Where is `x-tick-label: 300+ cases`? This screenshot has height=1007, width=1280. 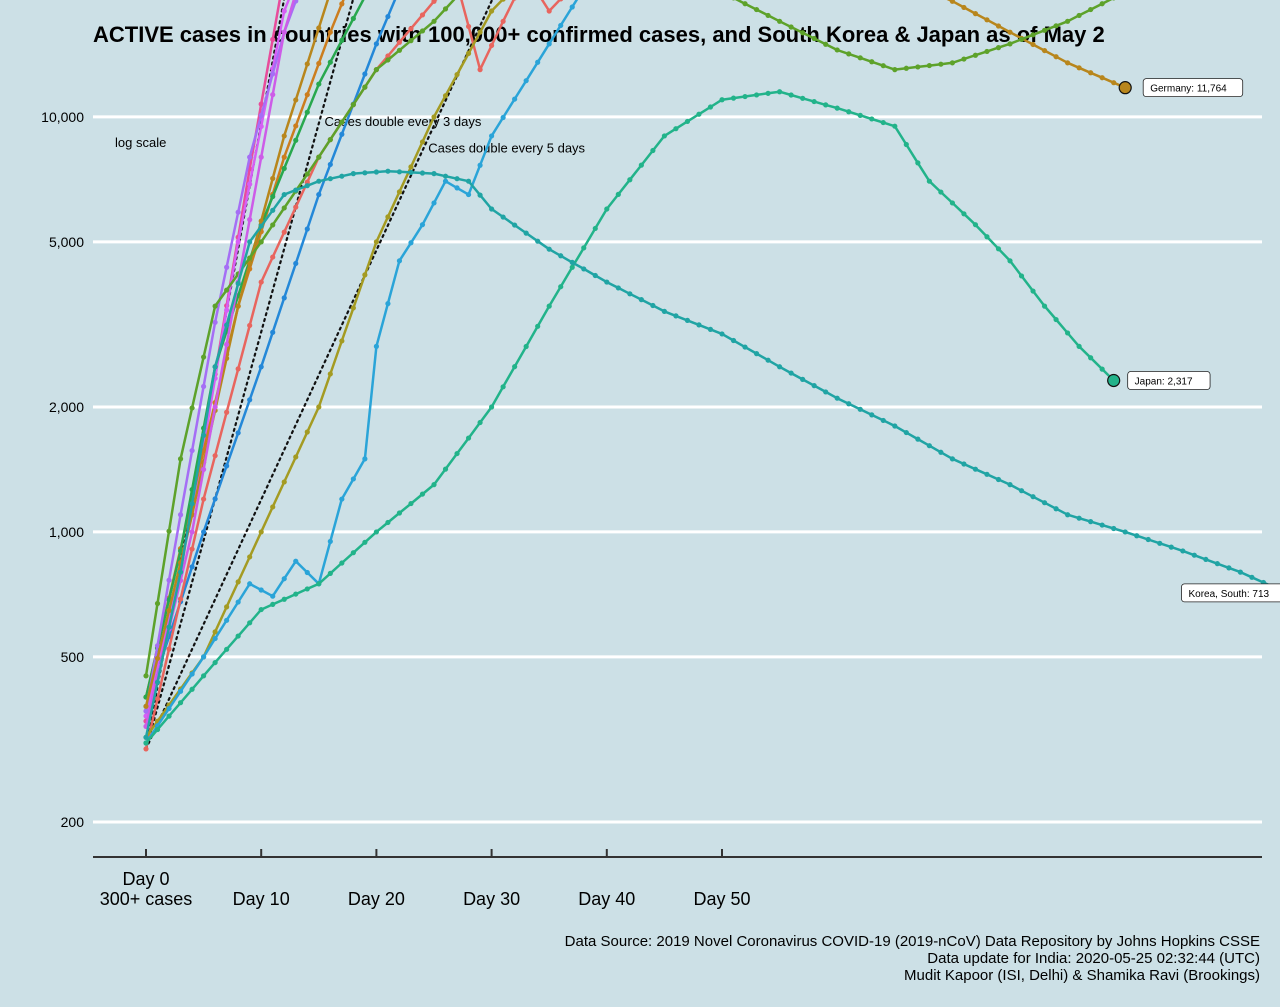 x-tick-label: 300+ cases is located at coordinates (146, 899).